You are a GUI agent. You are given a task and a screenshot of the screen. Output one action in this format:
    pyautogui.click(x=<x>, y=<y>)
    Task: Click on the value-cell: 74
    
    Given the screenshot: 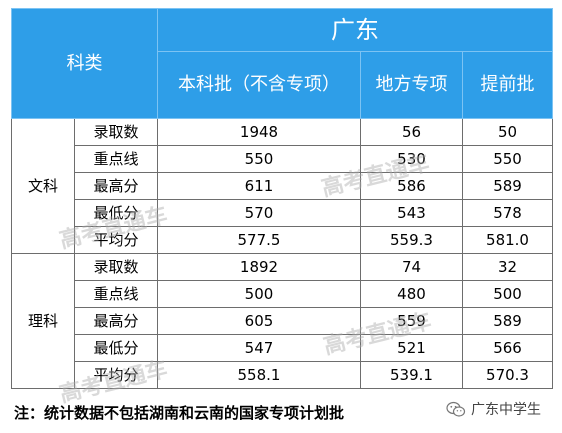 What is the action you would take?
    pyautogui.click(x=411, y=267)
    